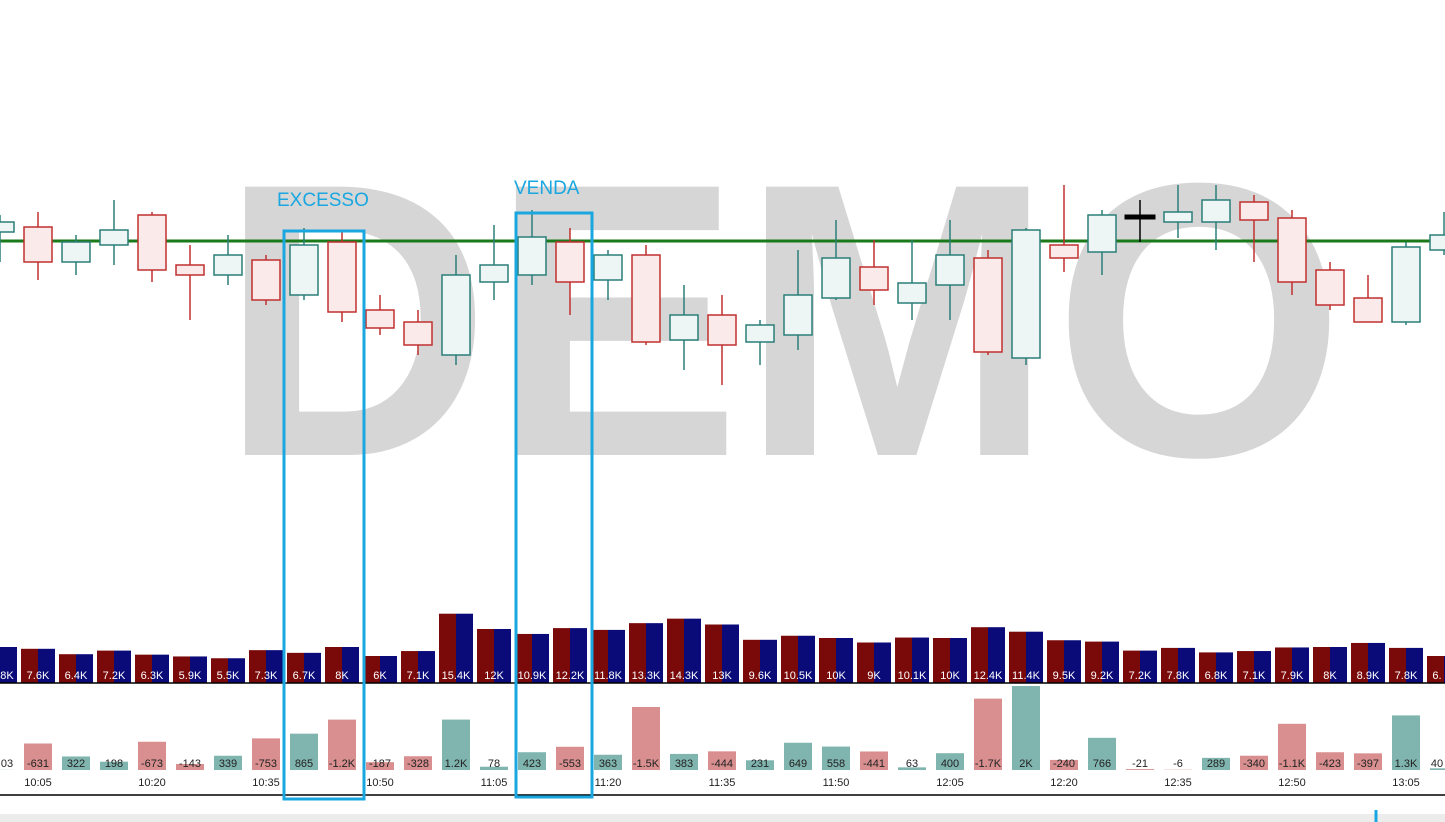  What do you see at coordinates (1292, 764) in the screenshot?
I see `delta-label: -1.1K` at bounding box center [1292, 764].